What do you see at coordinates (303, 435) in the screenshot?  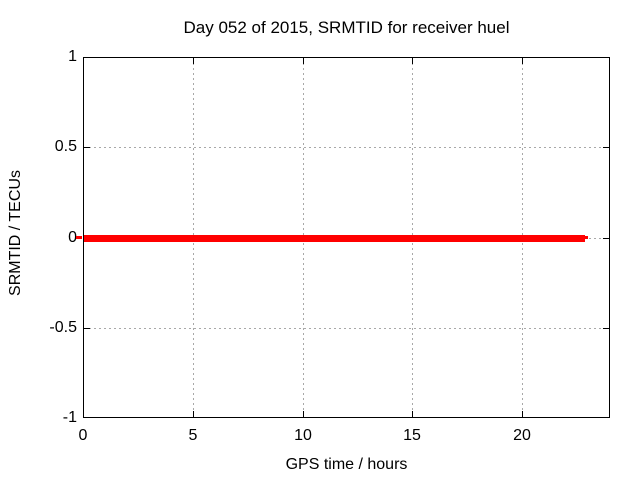 I see `x-tick-label: 10` at bounding box center [303, 435].